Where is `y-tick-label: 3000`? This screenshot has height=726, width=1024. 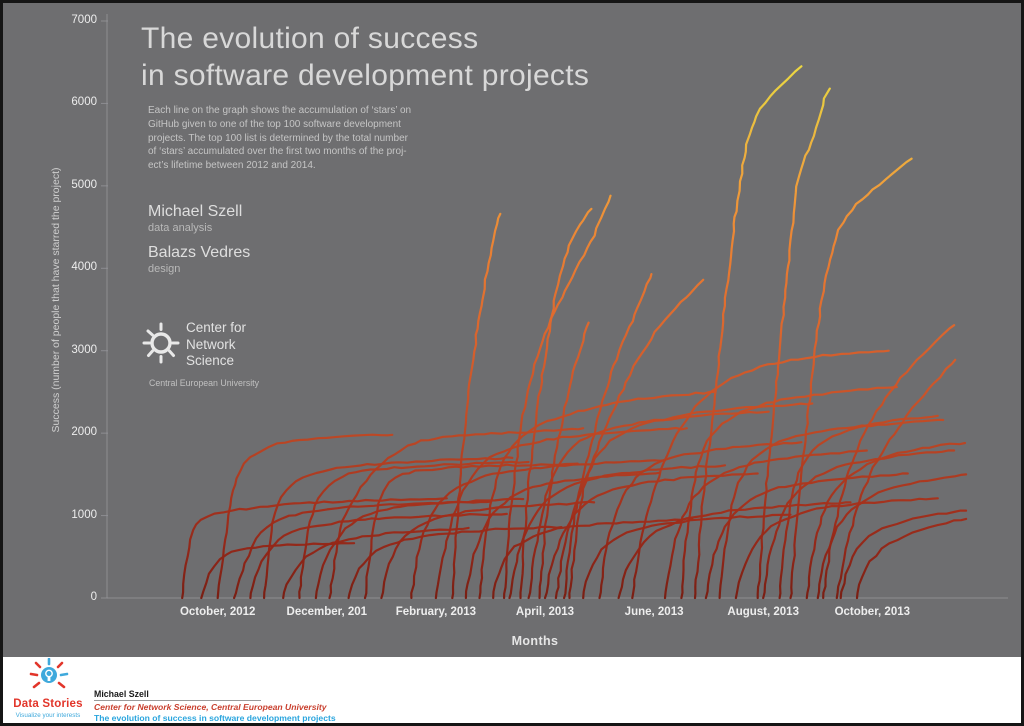 y-tick-label: 3000 is located at coordinates (84, 349).